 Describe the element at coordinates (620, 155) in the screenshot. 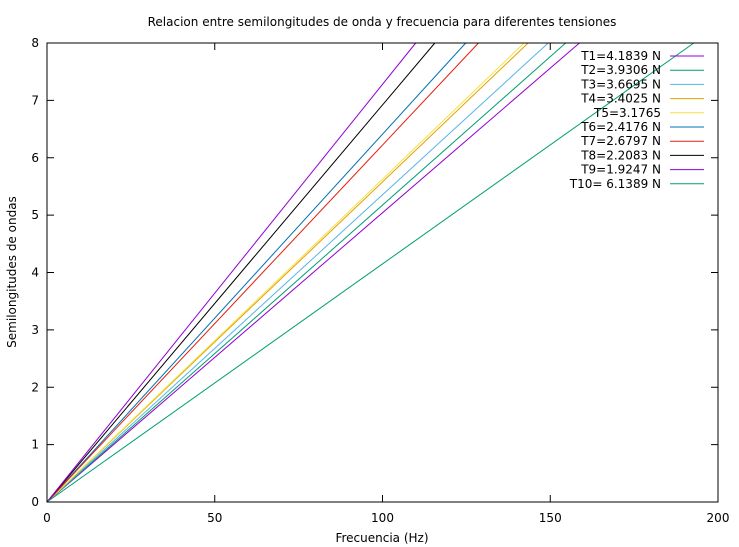

I see `legend-label: T8=2.2083 N` at that location.